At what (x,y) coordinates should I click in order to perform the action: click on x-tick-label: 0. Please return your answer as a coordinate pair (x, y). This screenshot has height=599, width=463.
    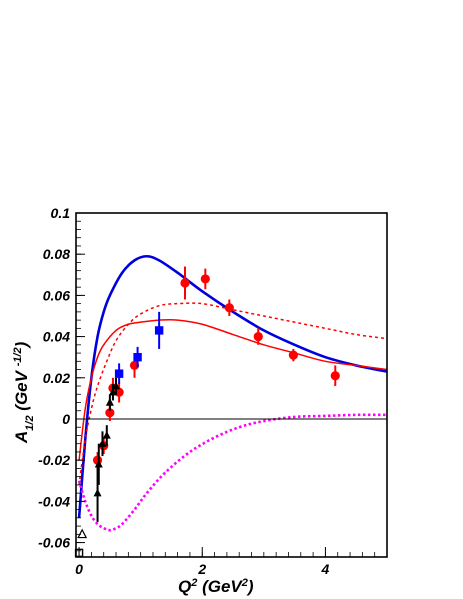
    Looking at the image, I should click on (79, 569).